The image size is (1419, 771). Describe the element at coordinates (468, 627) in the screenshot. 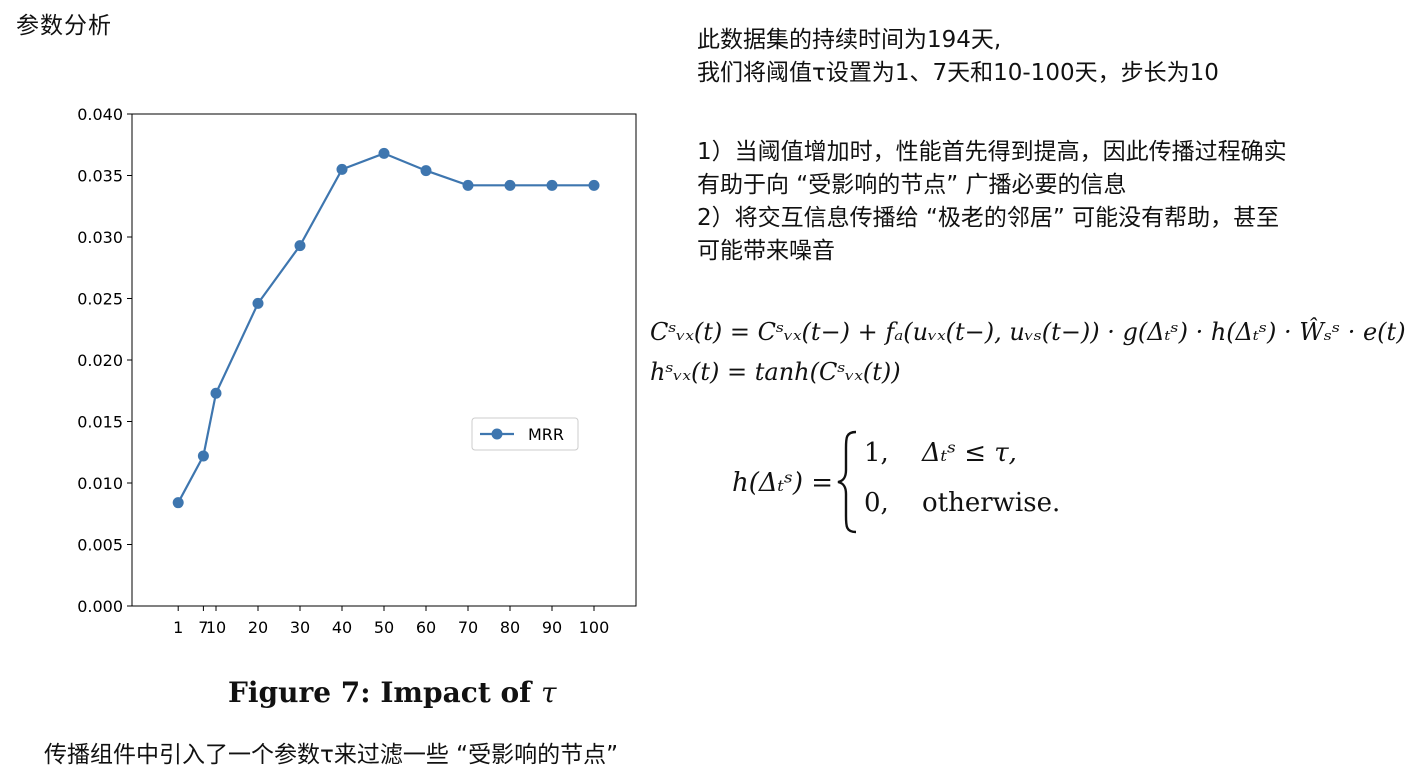

I see `x-tick-label: 70` at that location.